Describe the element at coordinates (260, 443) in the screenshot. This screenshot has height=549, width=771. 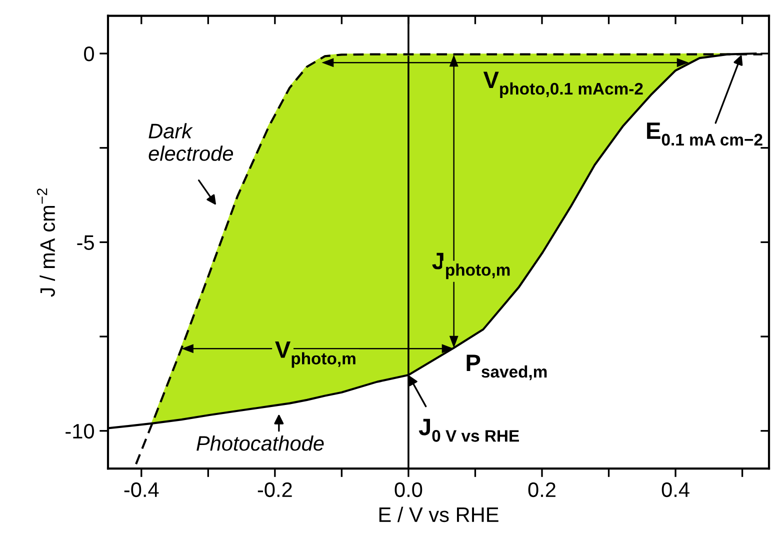
I see `annotation: Photocathode` at that location.